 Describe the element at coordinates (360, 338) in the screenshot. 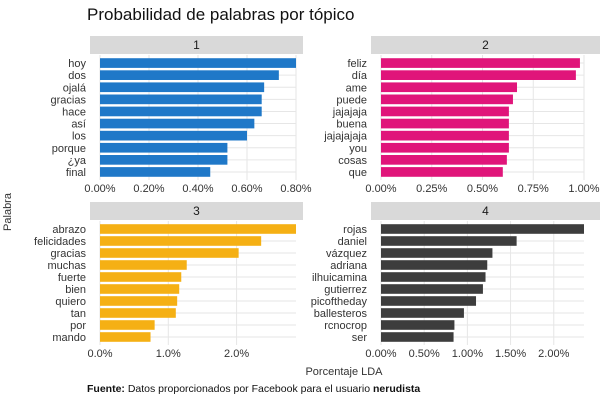

I see `category-label: ser` at that location.